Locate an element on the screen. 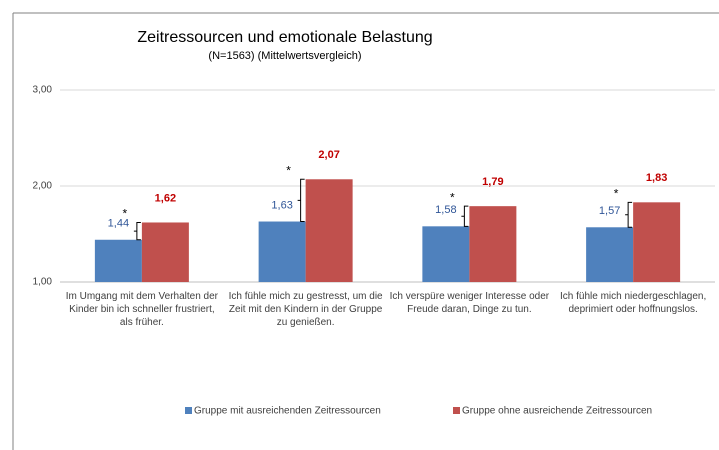  value-label: 1,57 is located at coordinates (609, 211).